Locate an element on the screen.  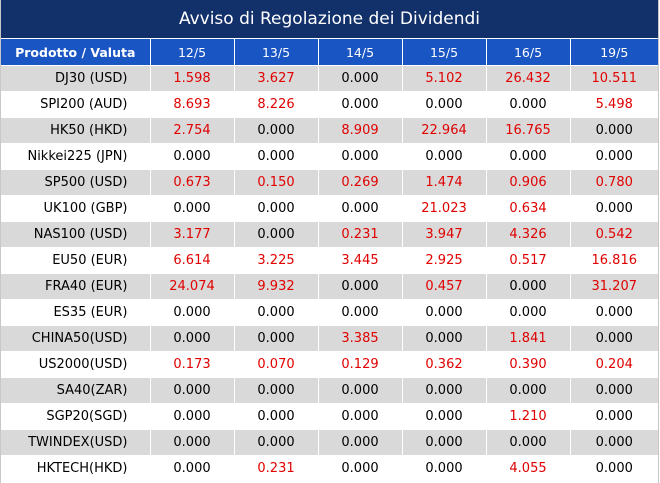
table-row: ES35 (EUR) 0.000 0.000 0.000 0.000 0.000 0.000 is located at coordinates (329, 312).